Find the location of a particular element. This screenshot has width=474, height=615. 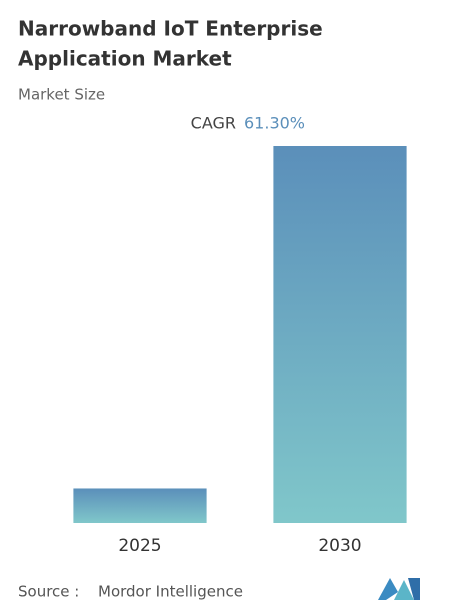

chart-subtitle: Market Size is located at coordinates (61, 95).